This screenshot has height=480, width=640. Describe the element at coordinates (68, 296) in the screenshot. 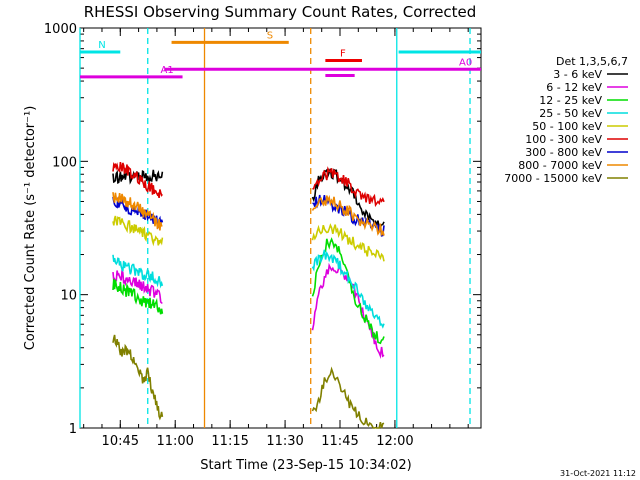

I see `y-tick-label: 10` at that location.